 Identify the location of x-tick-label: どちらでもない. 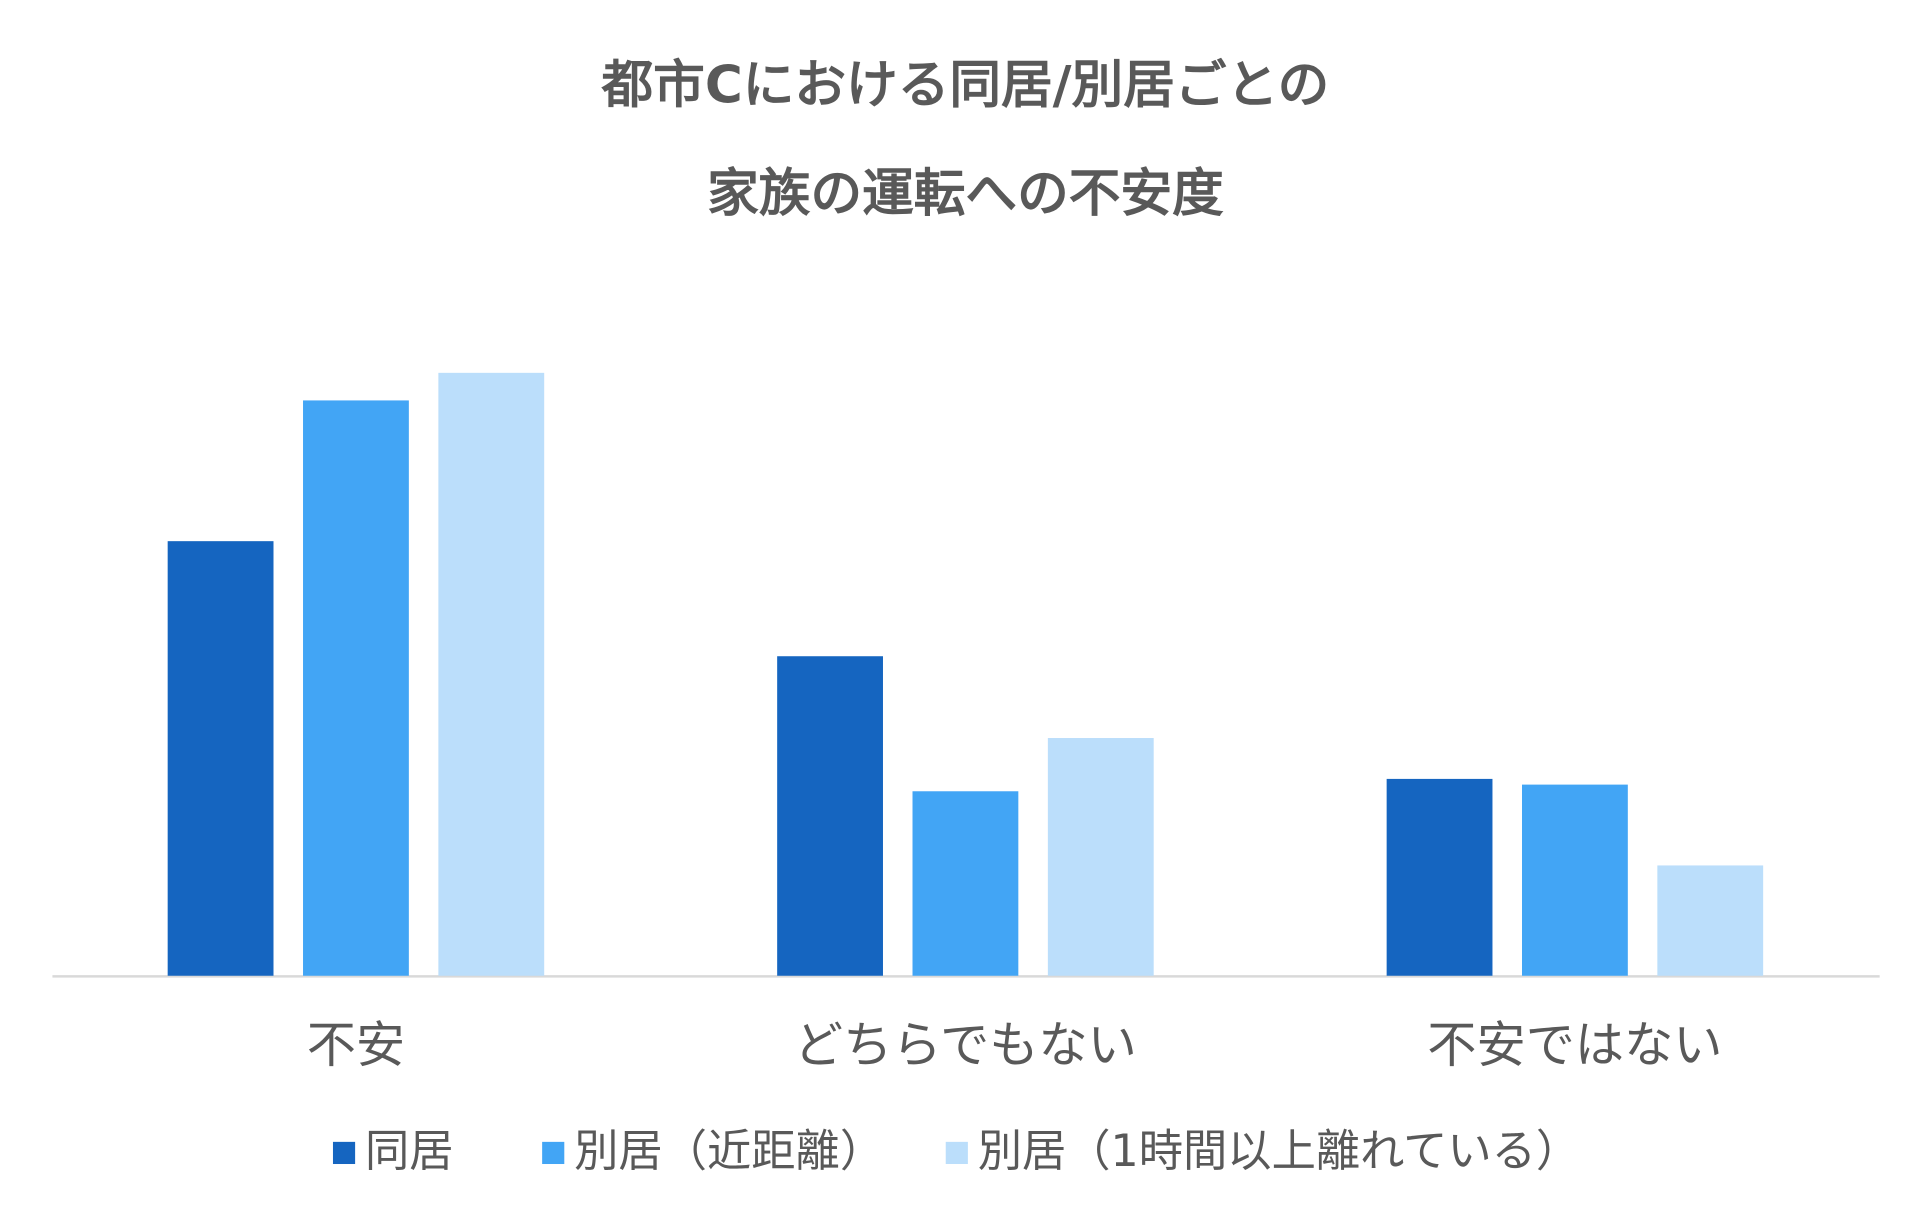
(965, 1045).